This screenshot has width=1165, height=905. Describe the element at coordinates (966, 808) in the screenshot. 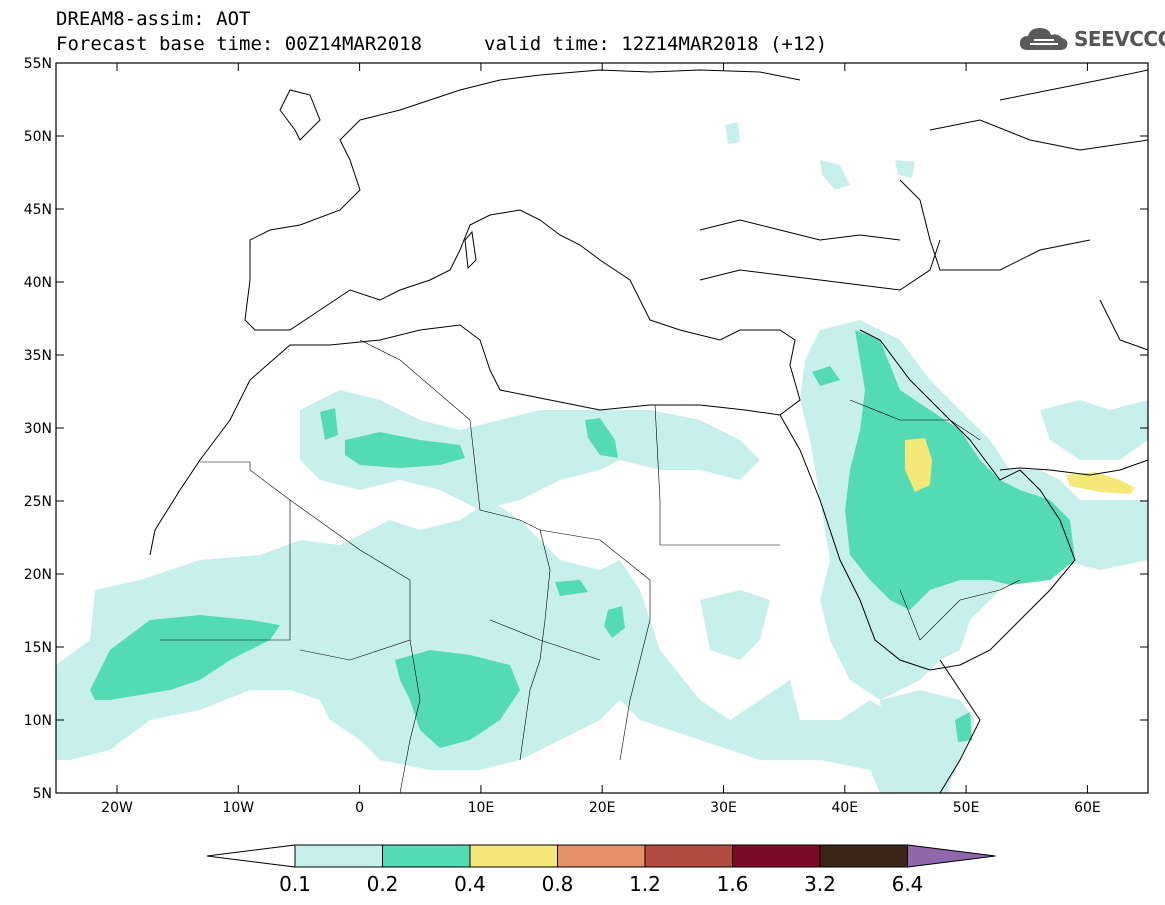

I see `lon-label: 50E` at that location.